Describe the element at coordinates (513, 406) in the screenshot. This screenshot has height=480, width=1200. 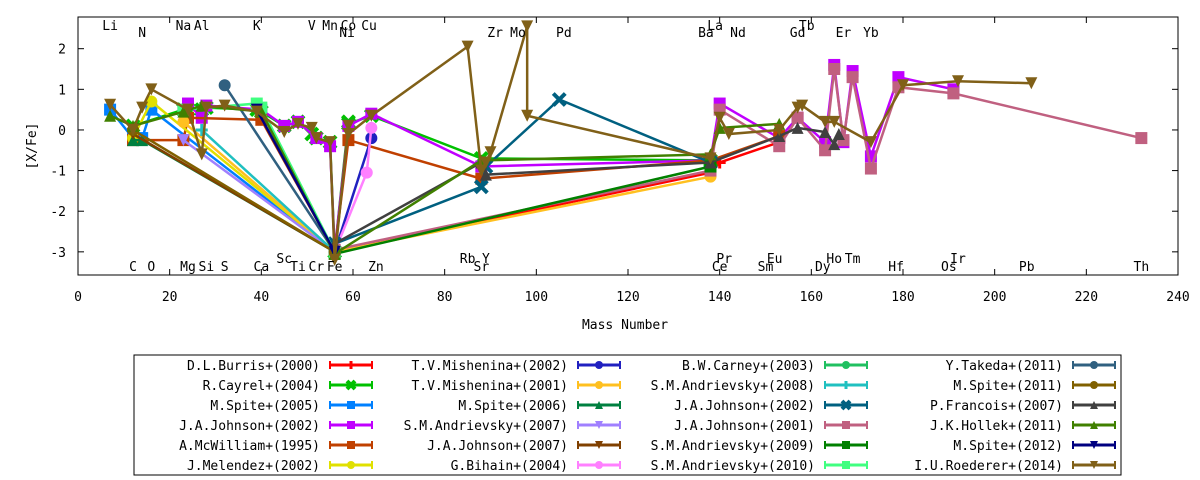
I see `legend-label: M.Spite+(2006)` at that location.